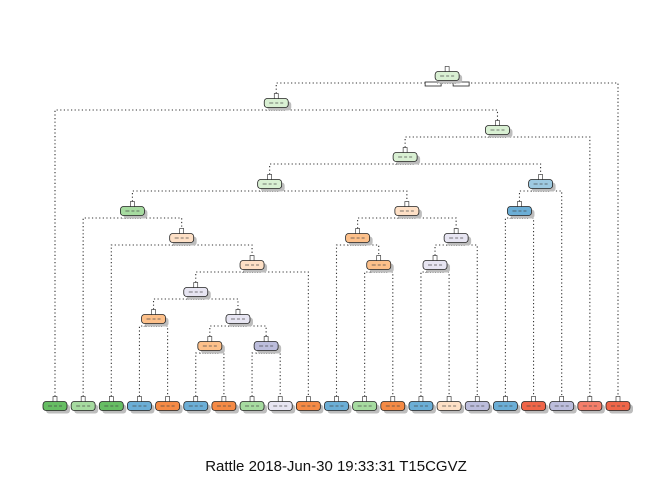  Describe the element at coordinates (433, 84) in the screenshot. I see `root-split-left-label` at that location.